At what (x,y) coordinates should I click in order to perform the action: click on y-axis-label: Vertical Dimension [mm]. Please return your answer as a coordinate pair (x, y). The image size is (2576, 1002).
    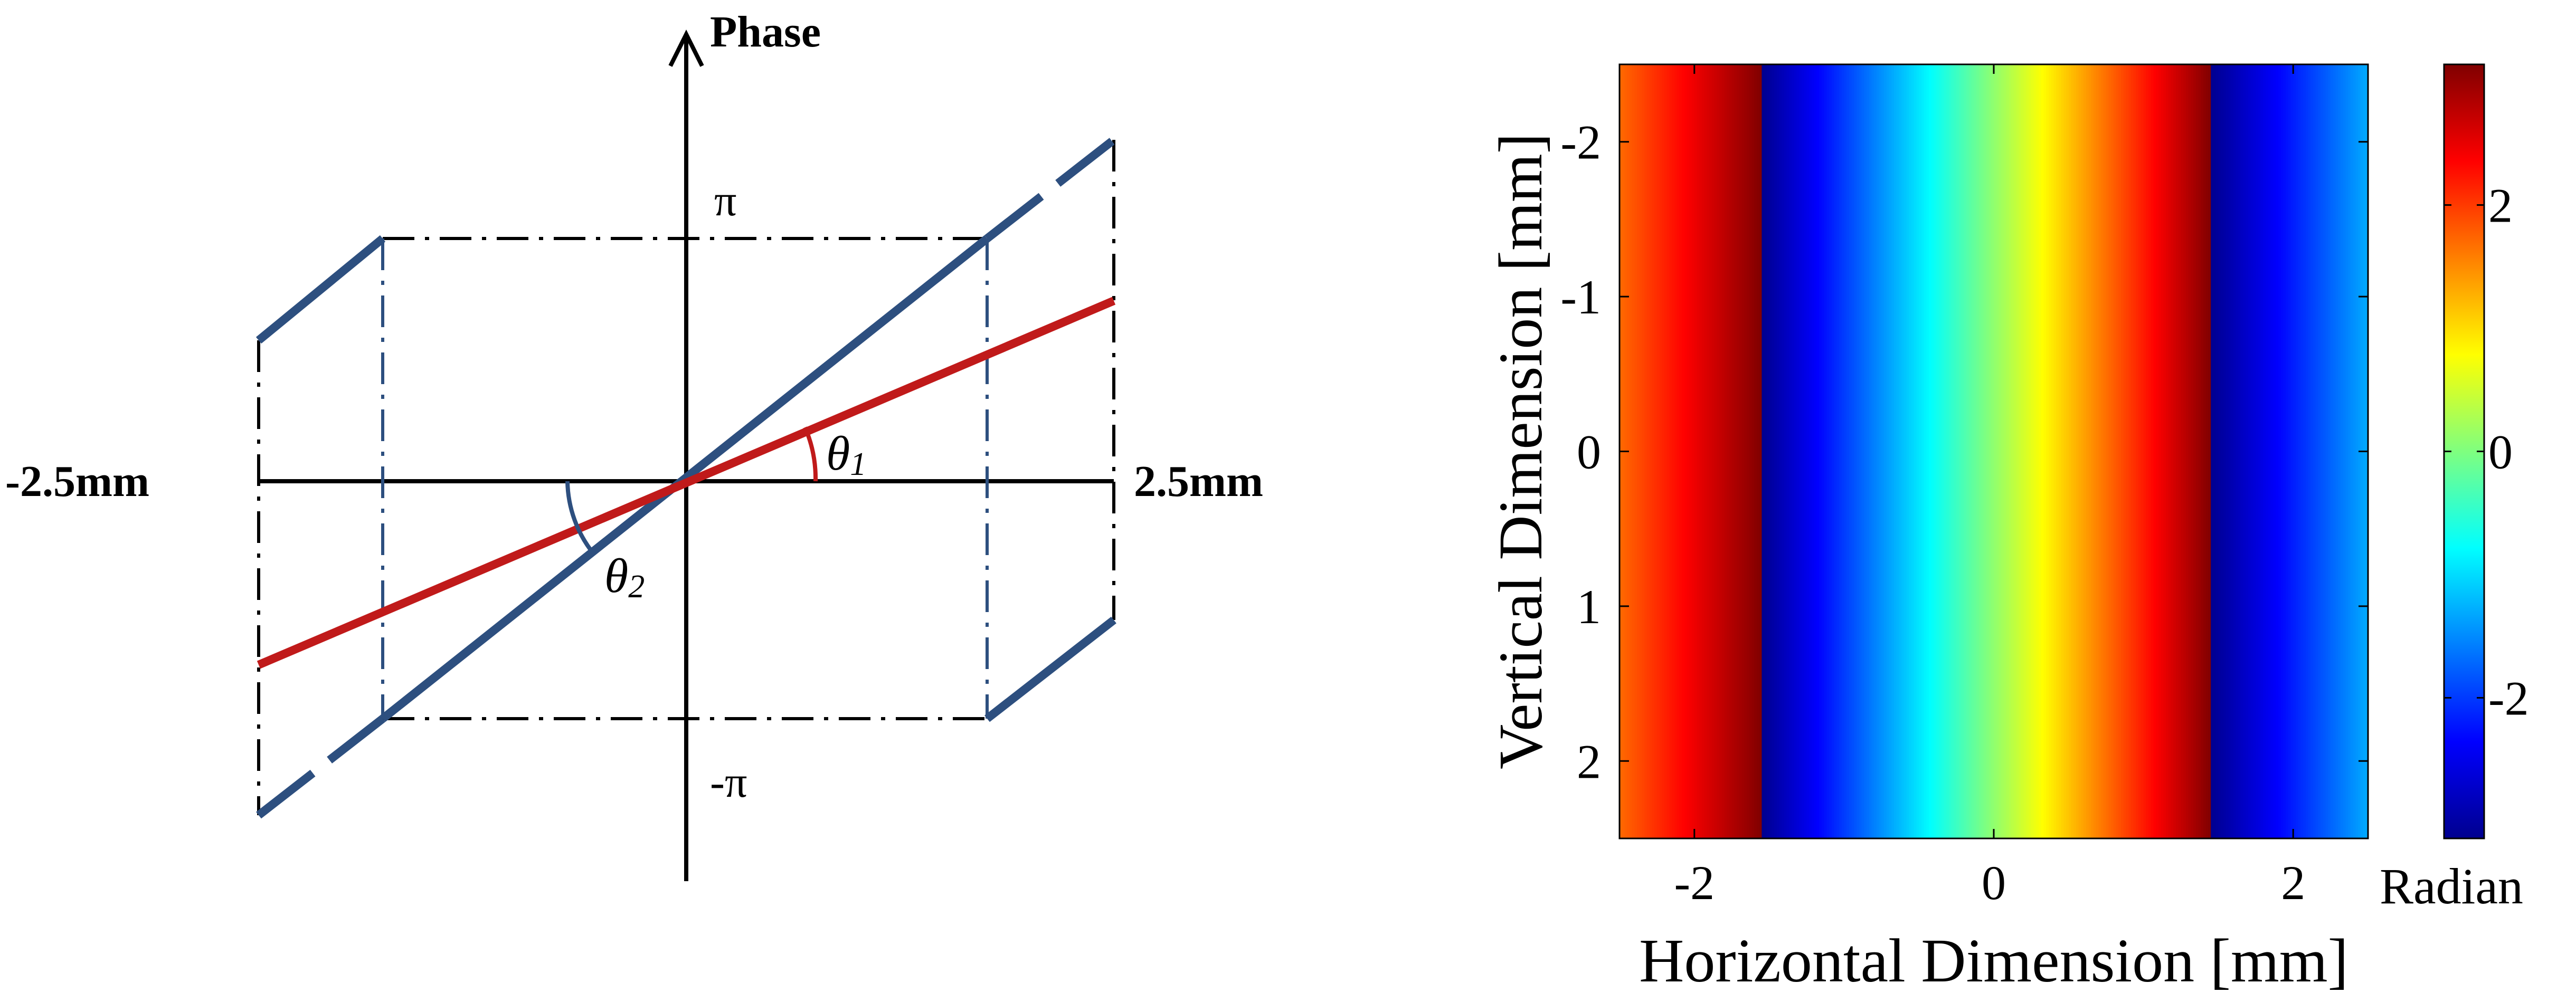
    Looking at the image, I should click on (1520, 451).